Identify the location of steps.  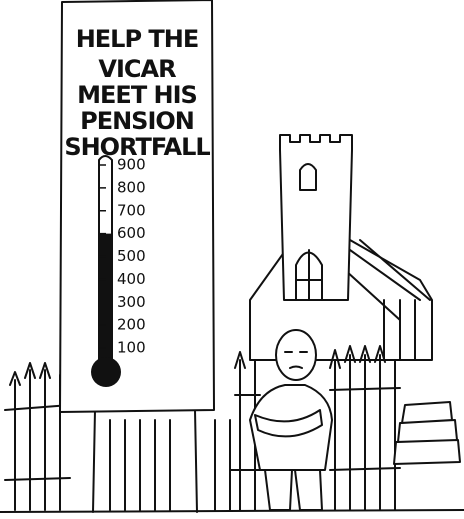
(427, 433).